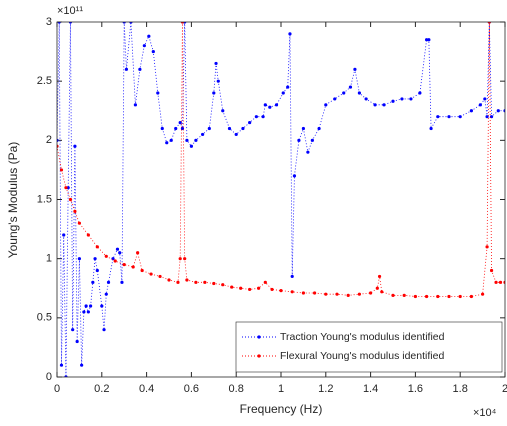 The height and width of the screenshot is (426, 507). Describe the element at coordinates (281, 389) in the screenshot. I see `x-tick-label: 1` at that location.